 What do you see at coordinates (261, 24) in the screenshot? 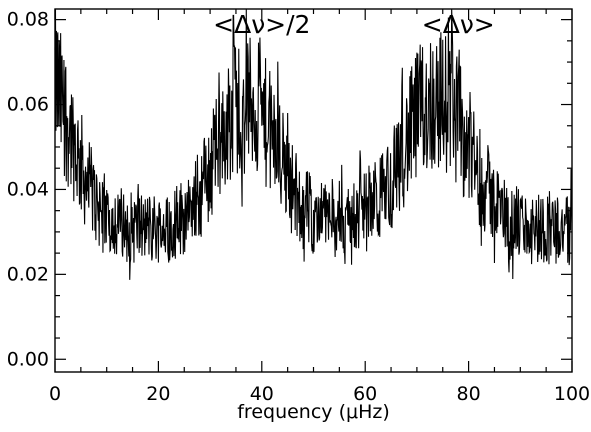
I see `annotation-label: <Δν>/2` at bounding box center [261, 24].